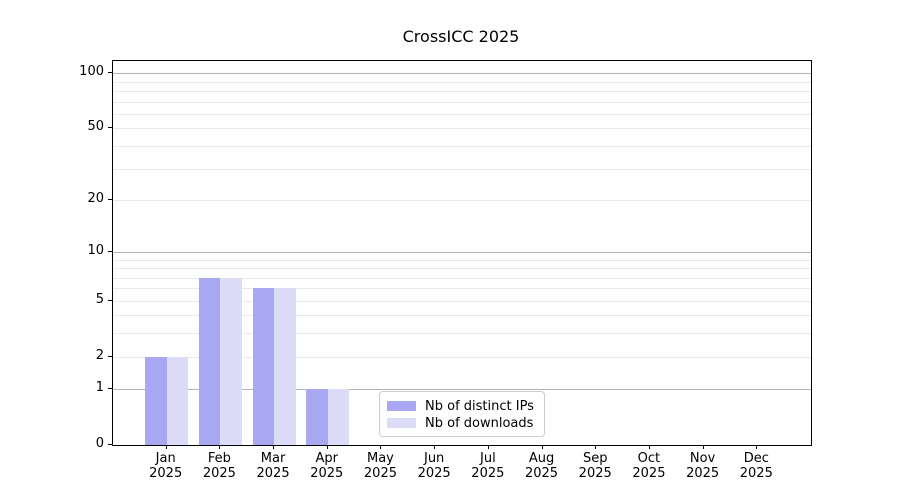 The width and height of the screenshot is (900, 500). Describe the element at coordinates (95, 127) in the screenshot. I see `y-tick-label-50: 50` at that location.